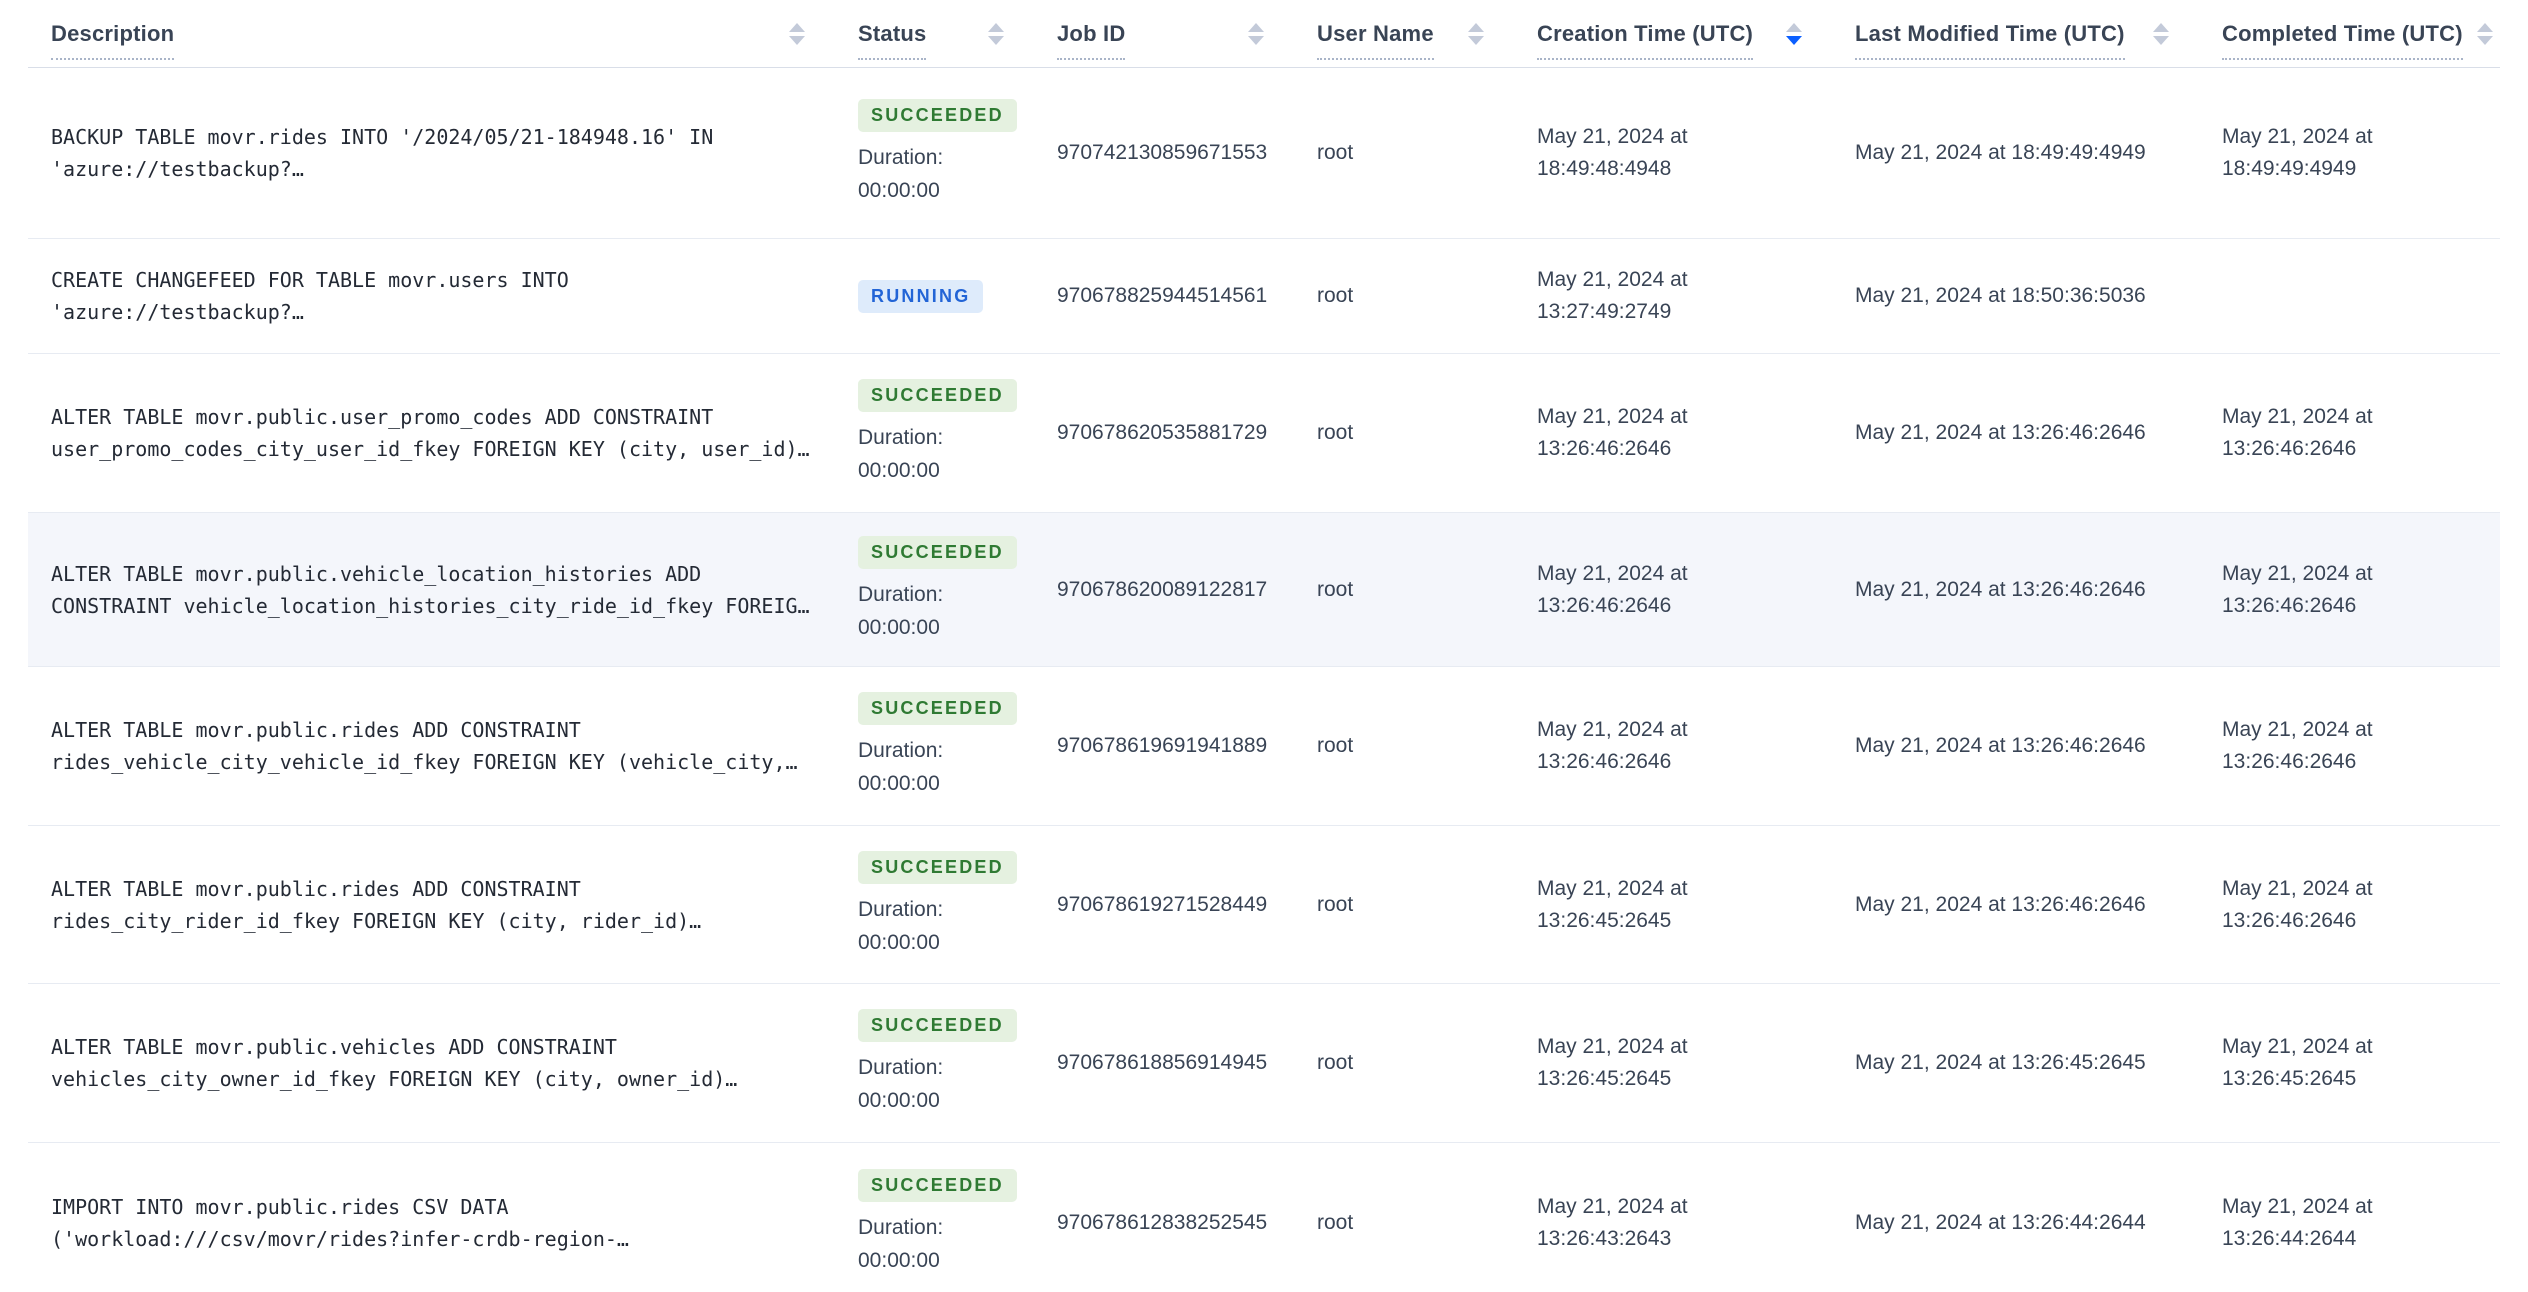  What do you see at coordinates (1162, 1222) in the screenshot?
I see `job-id-cell: 970678612838252545` at bounding box center [1162, 1222].